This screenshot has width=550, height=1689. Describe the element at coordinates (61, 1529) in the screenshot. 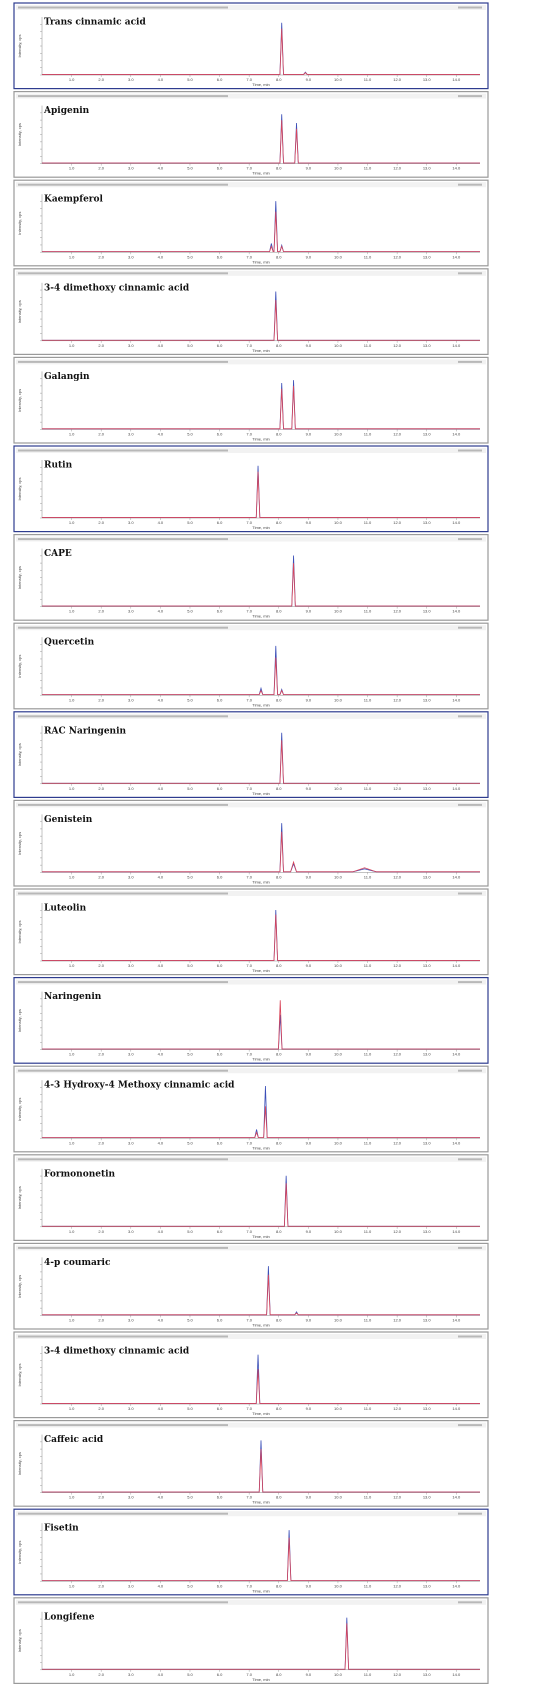

I see `chart-title: Fisetin` at that location.